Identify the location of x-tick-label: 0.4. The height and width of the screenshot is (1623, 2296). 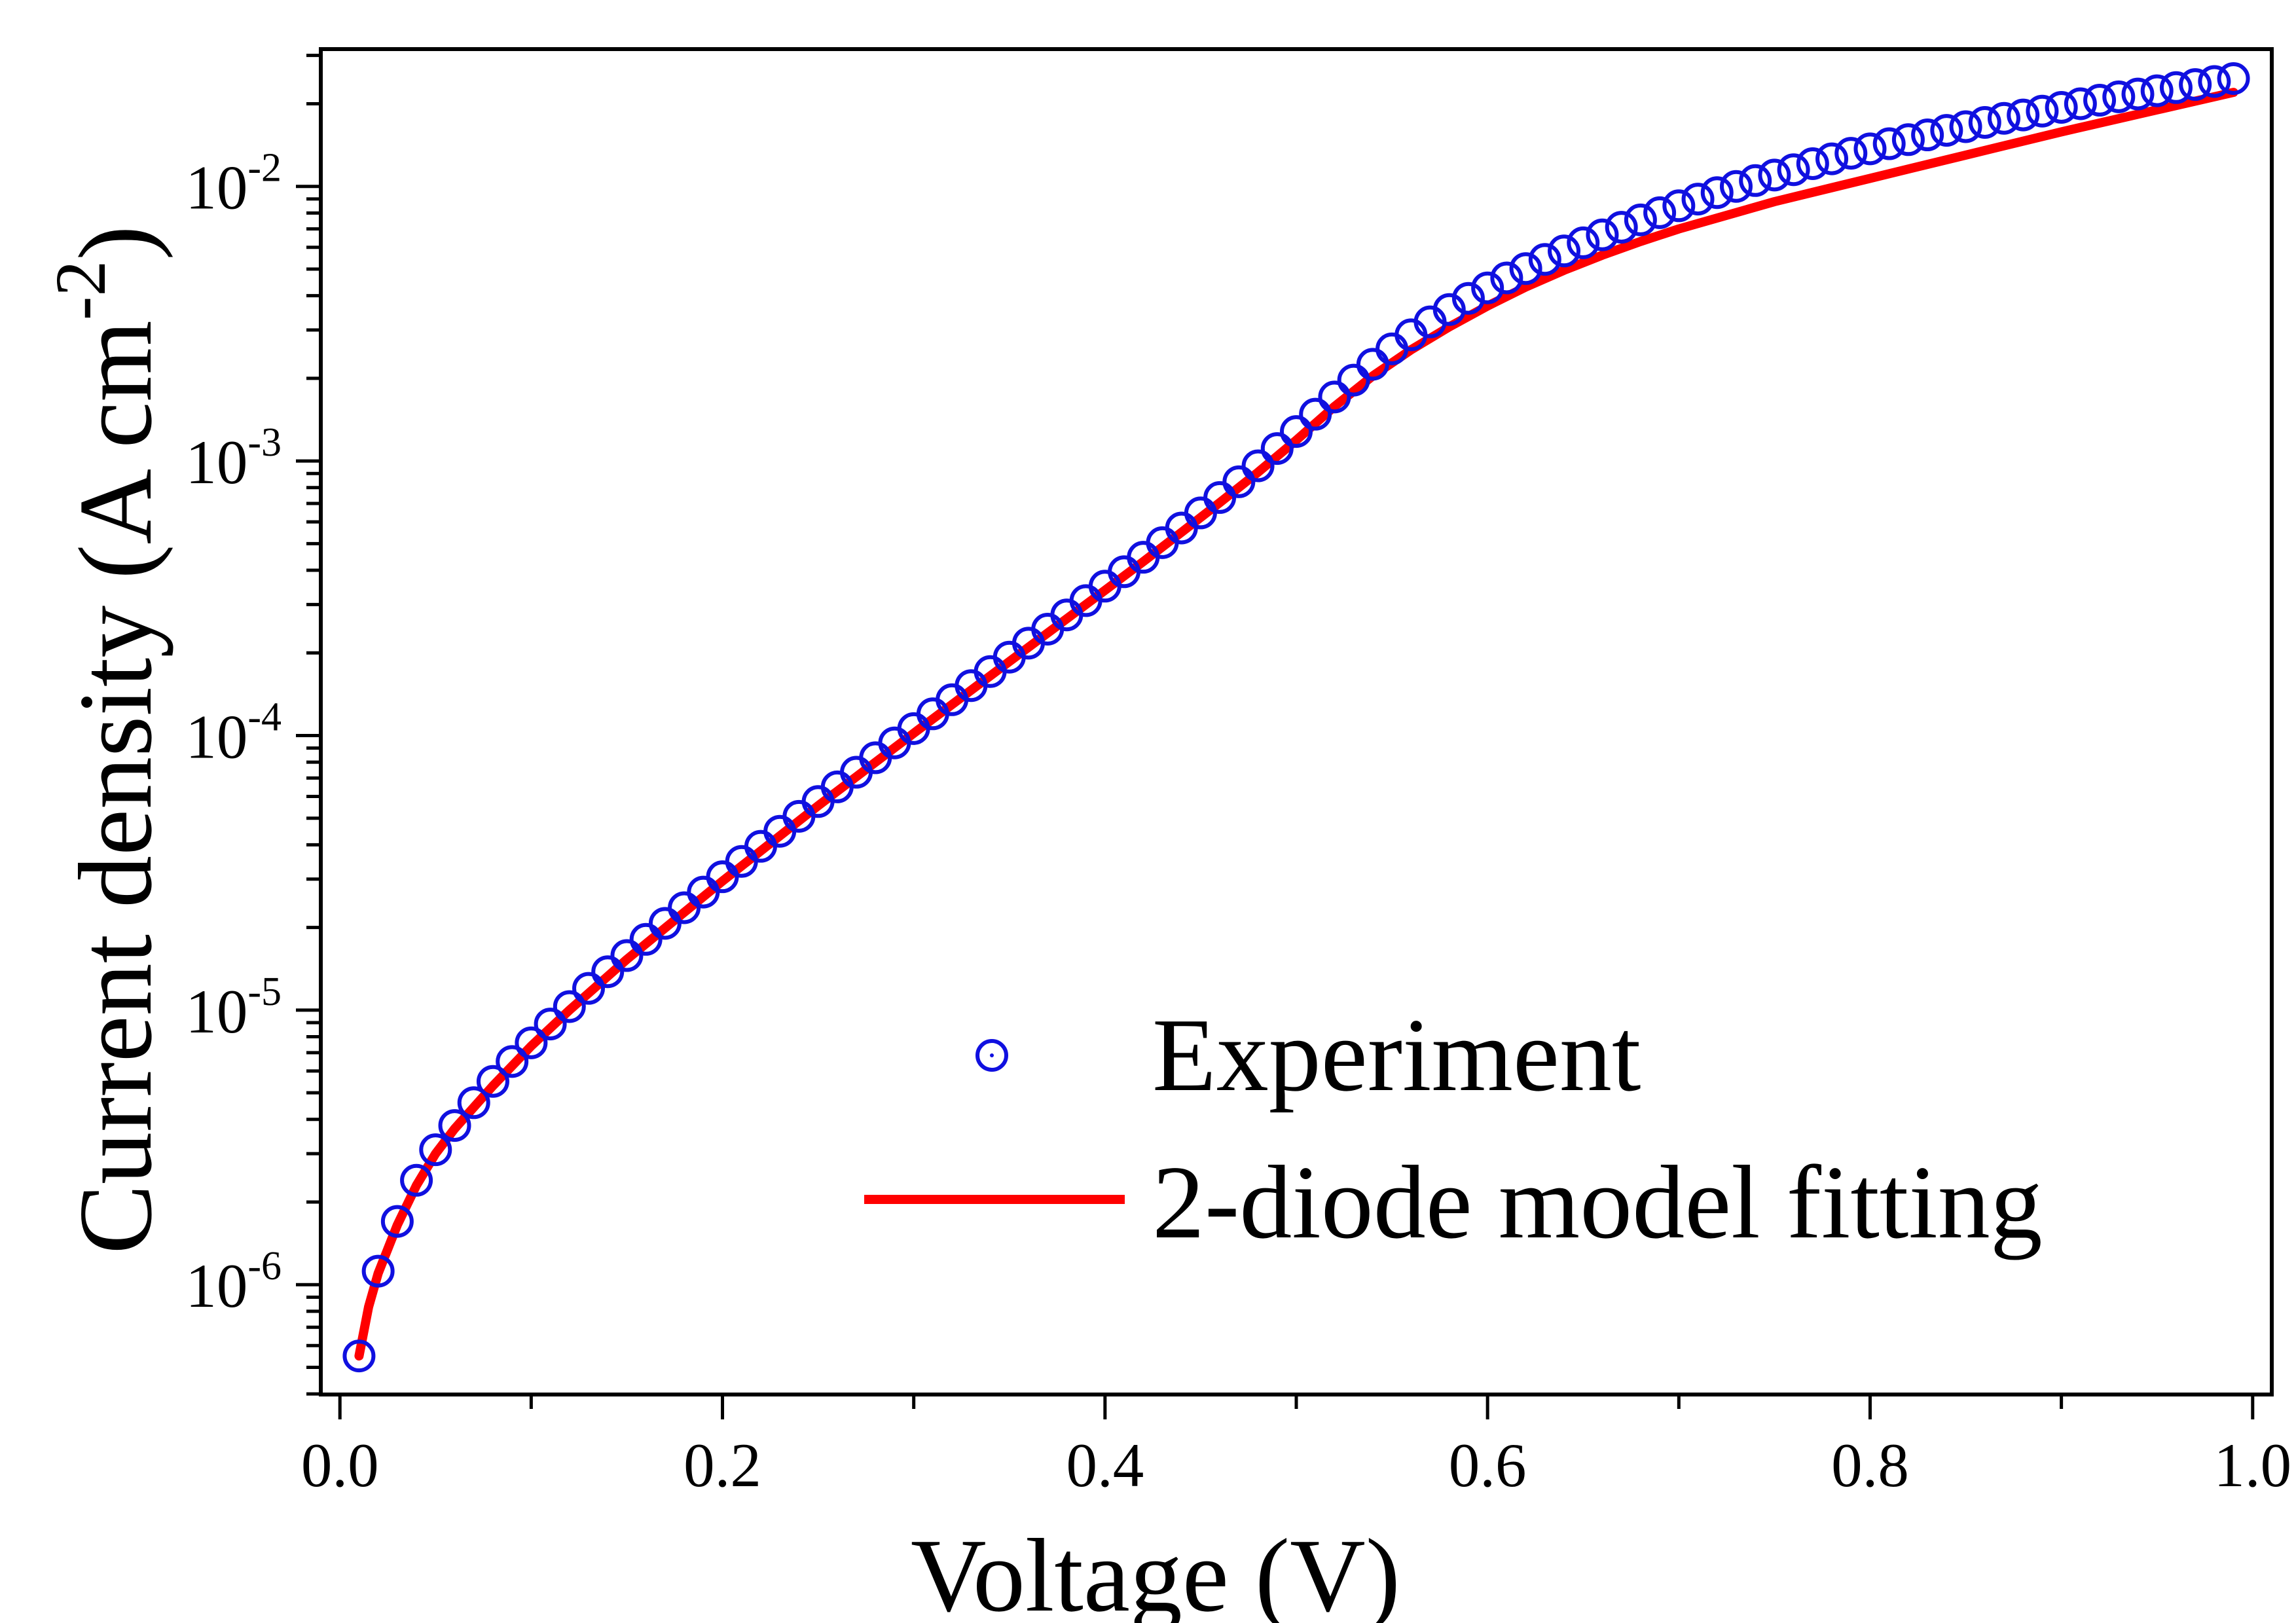
(1105, 1465).